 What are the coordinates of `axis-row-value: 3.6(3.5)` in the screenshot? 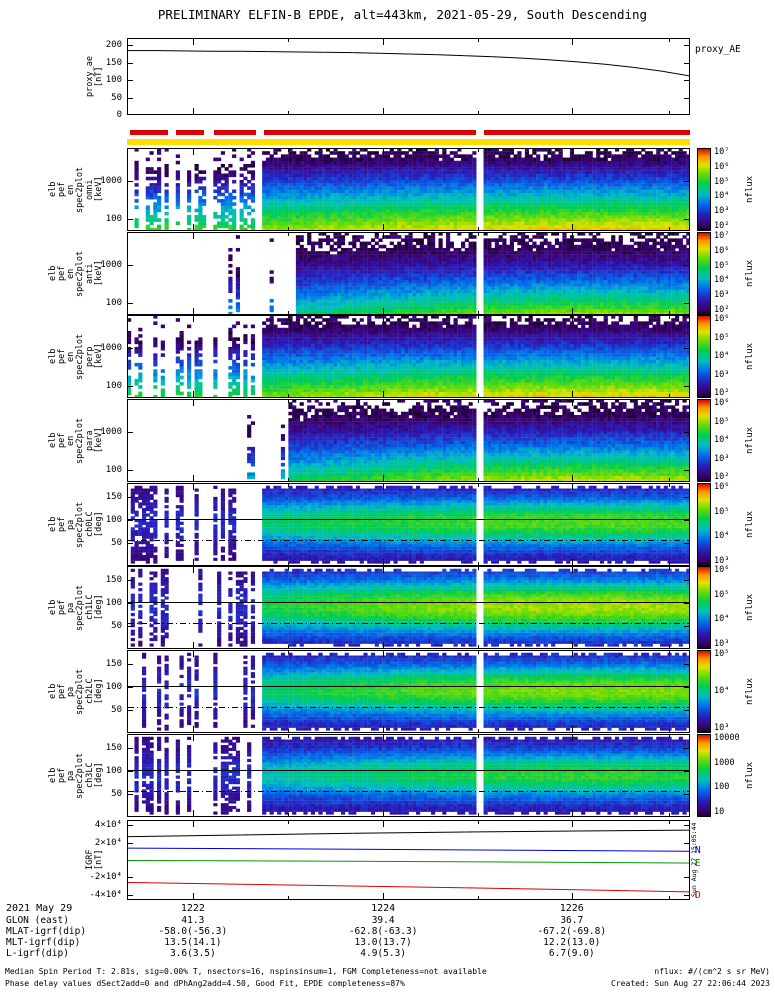 It's located at (192, 953).